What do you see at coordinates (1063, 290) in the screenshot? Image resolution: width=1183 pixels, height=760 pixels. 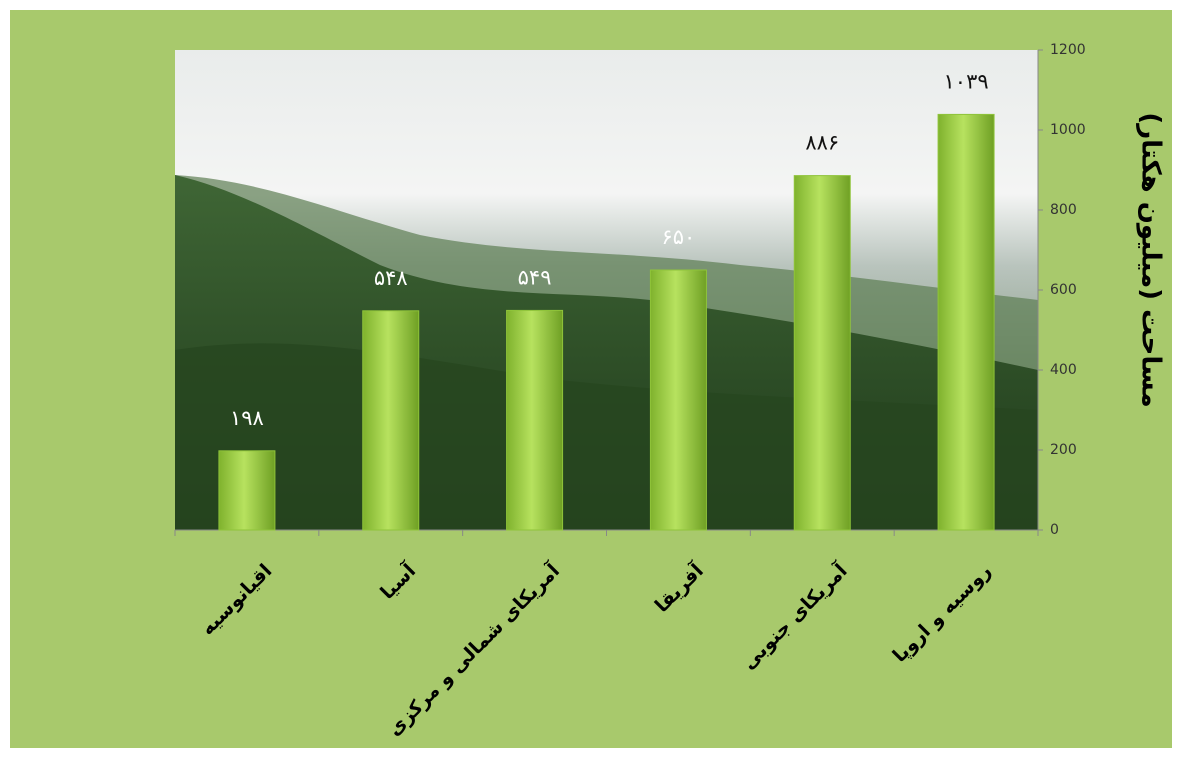 I see `y-tick-label: 600` at bounding box center [1063, 290].